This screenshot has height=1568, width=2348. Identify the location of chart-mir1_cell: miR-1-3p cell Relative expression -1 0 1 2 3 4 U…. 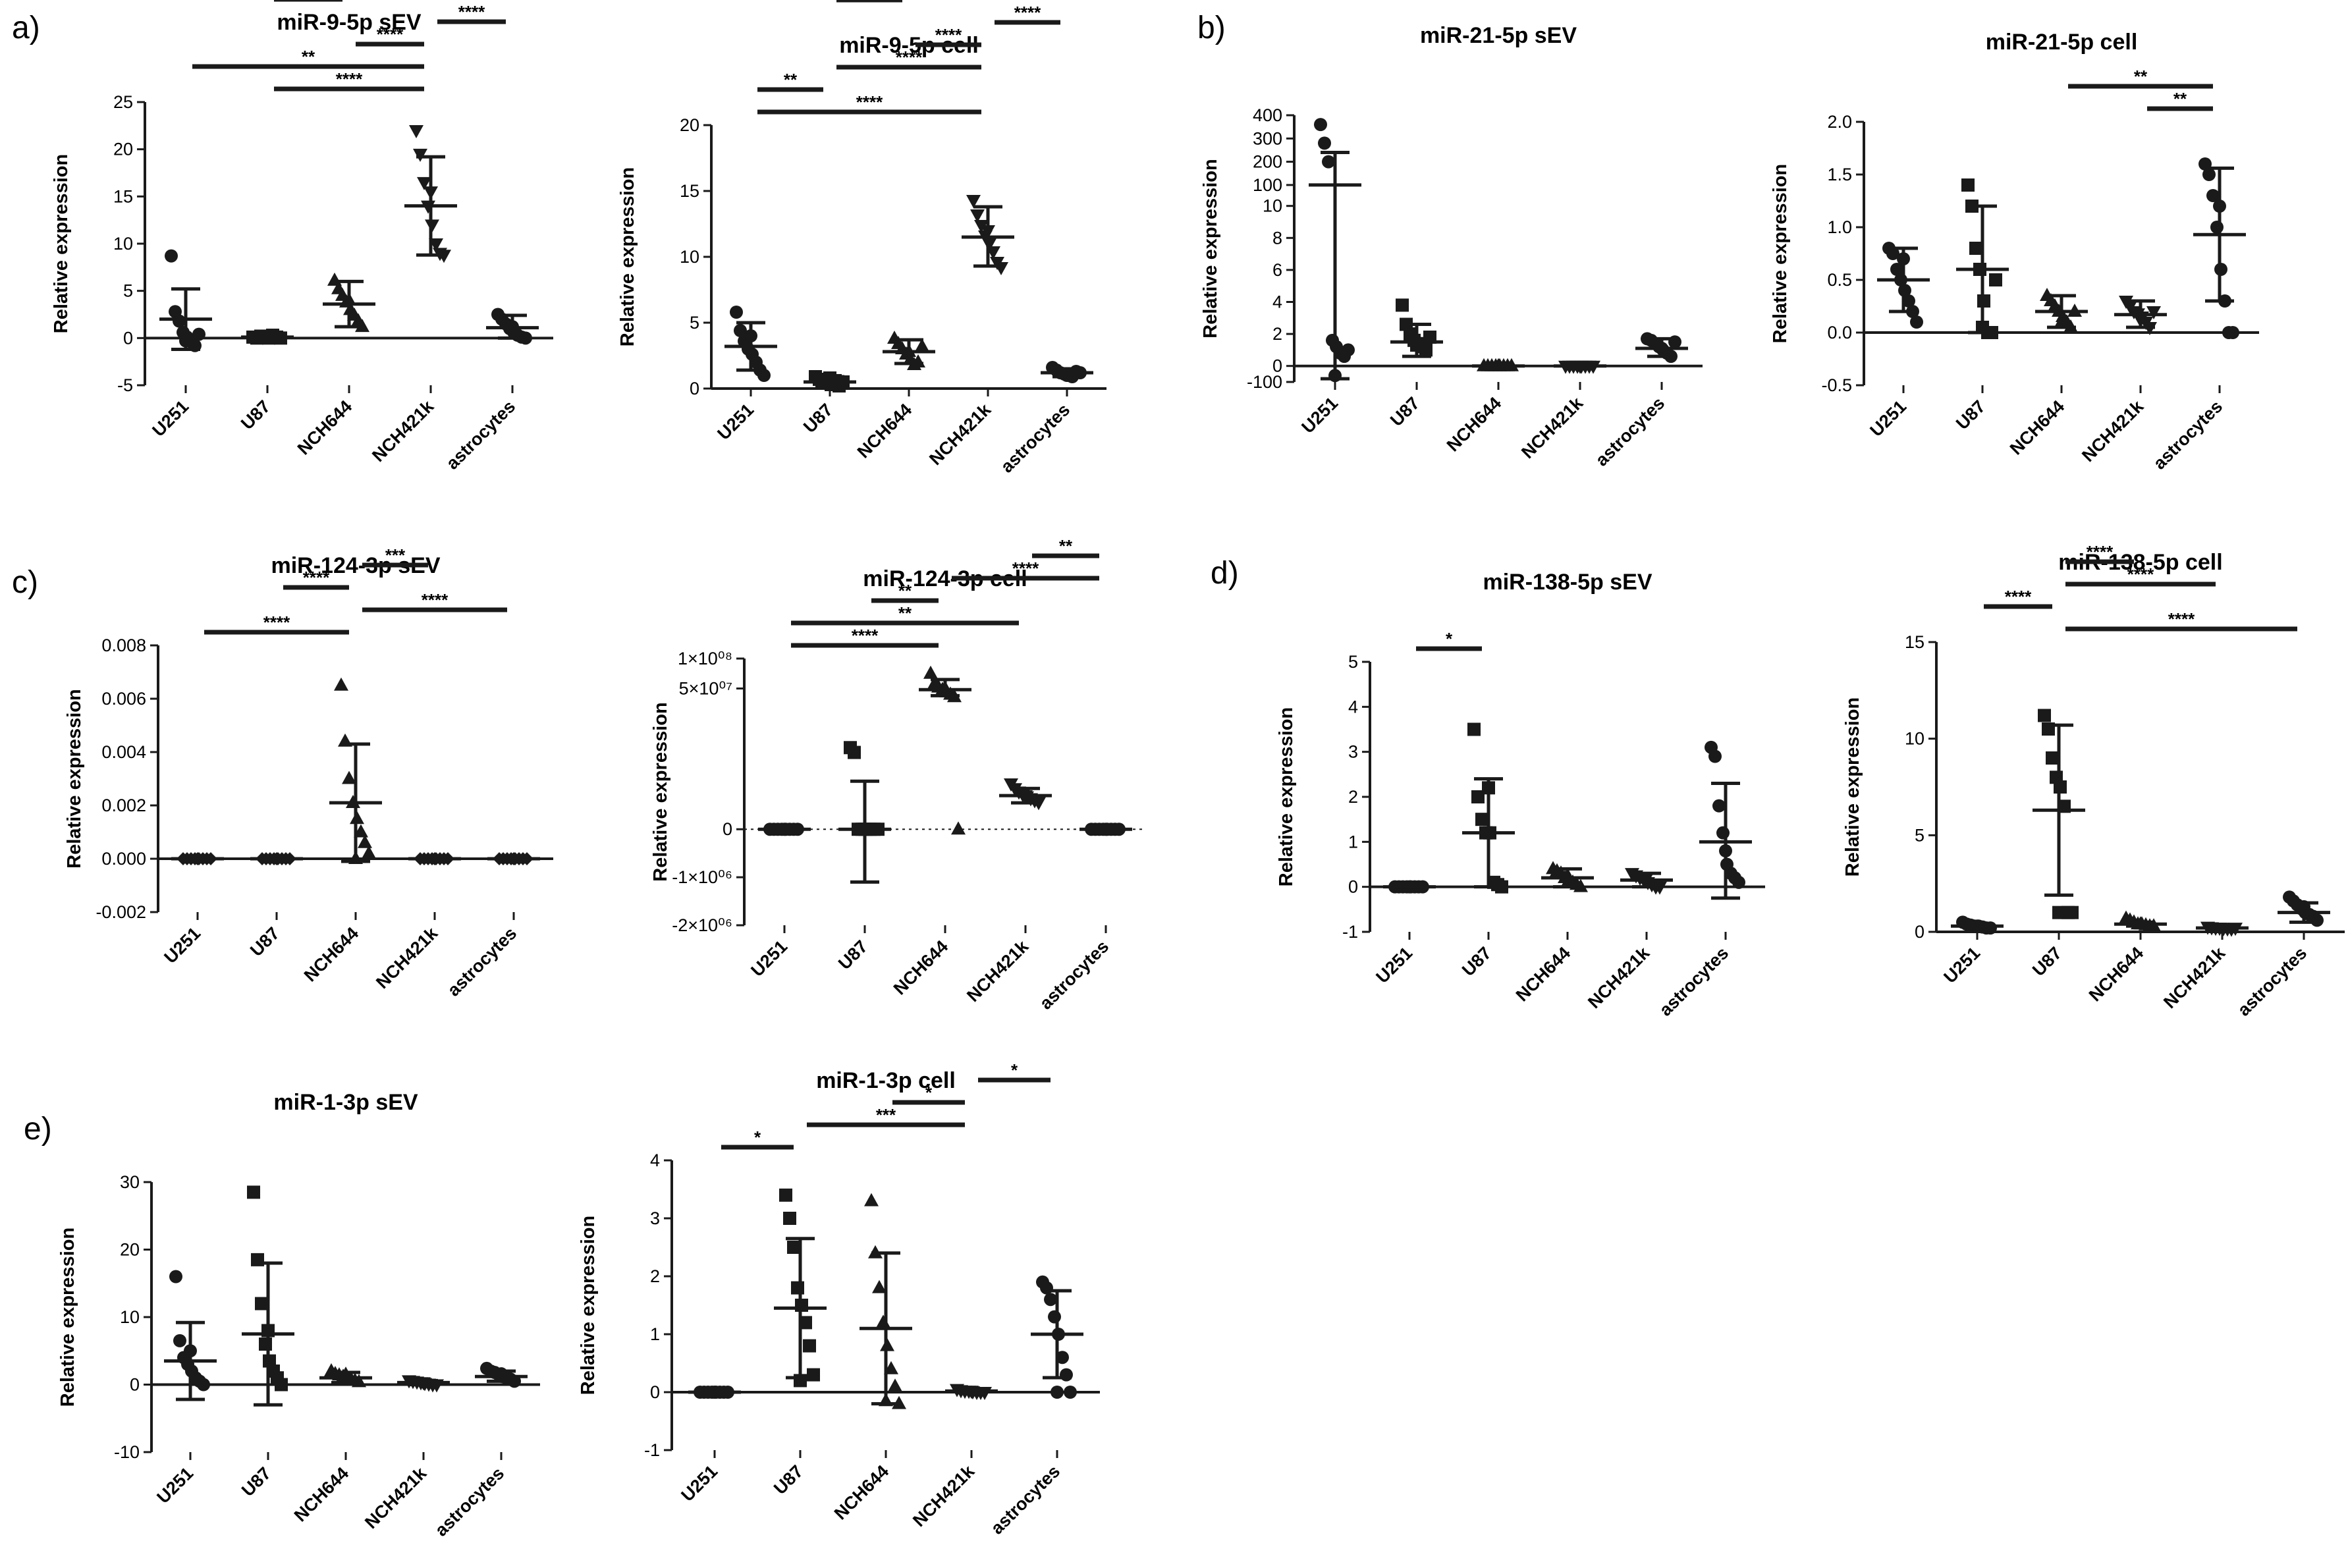
(839, 1299).